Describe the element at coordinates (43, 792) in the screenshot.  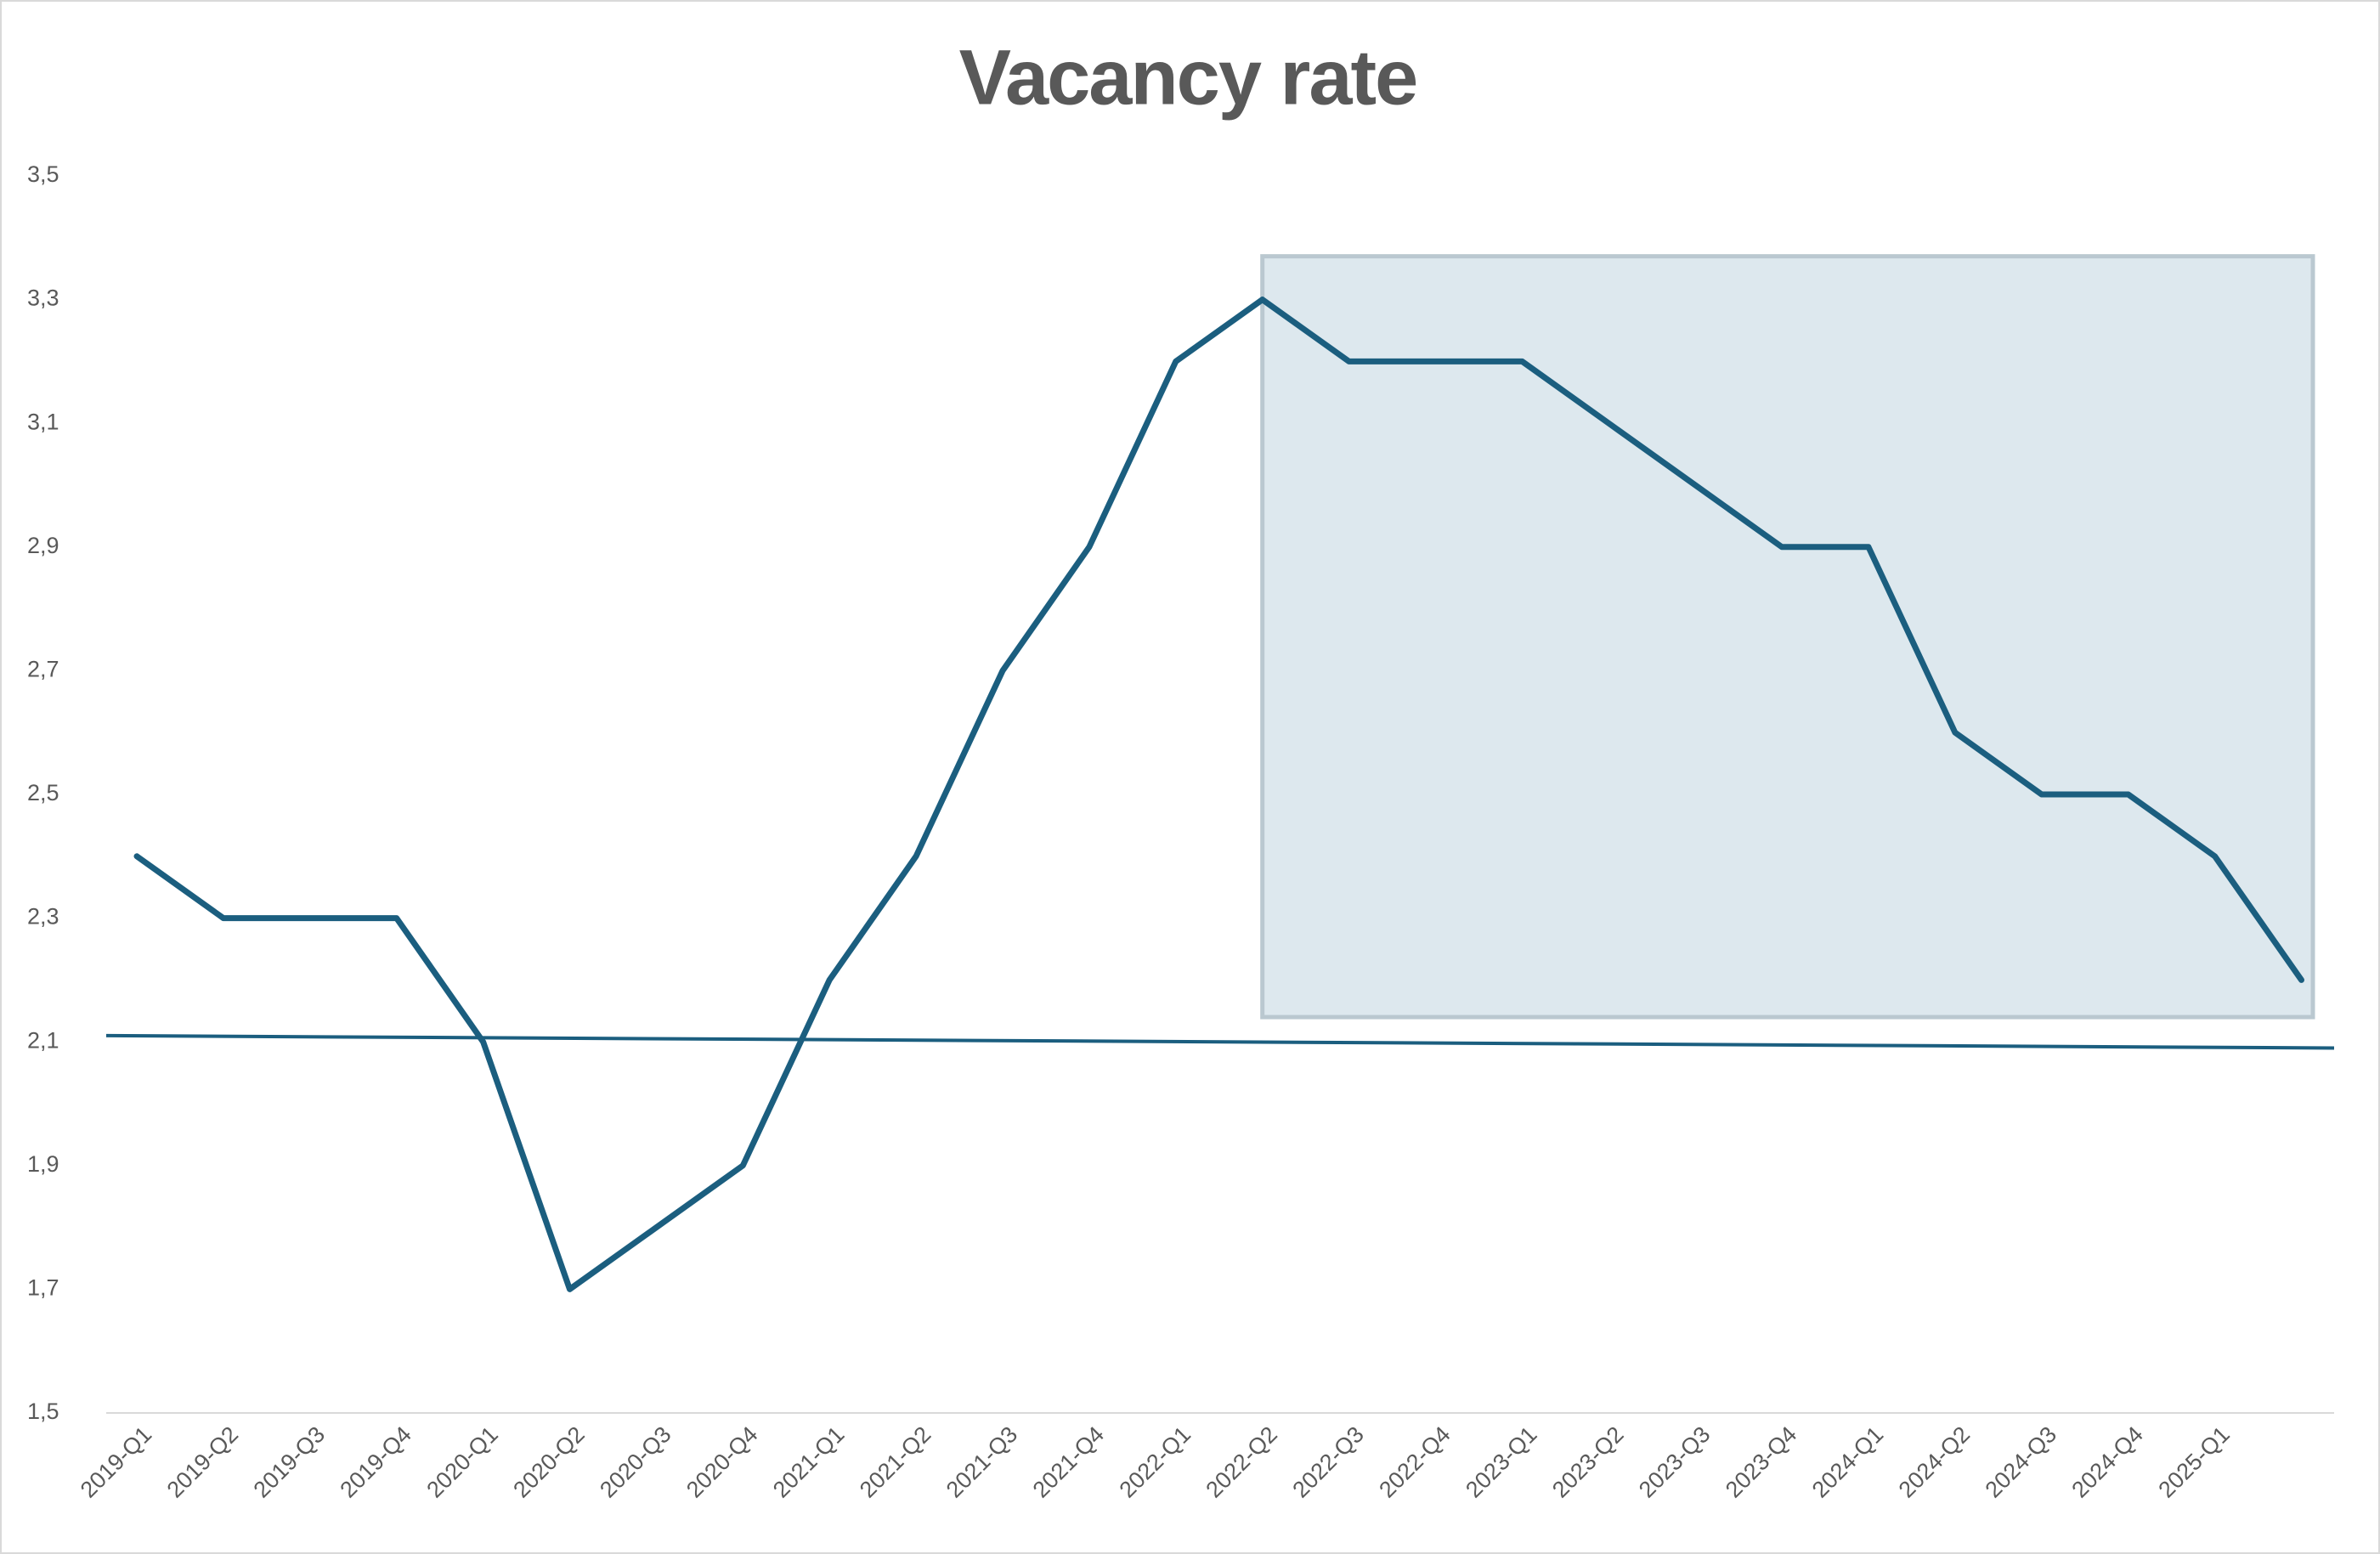
I see `y-tick-label: 2,5` at that location.